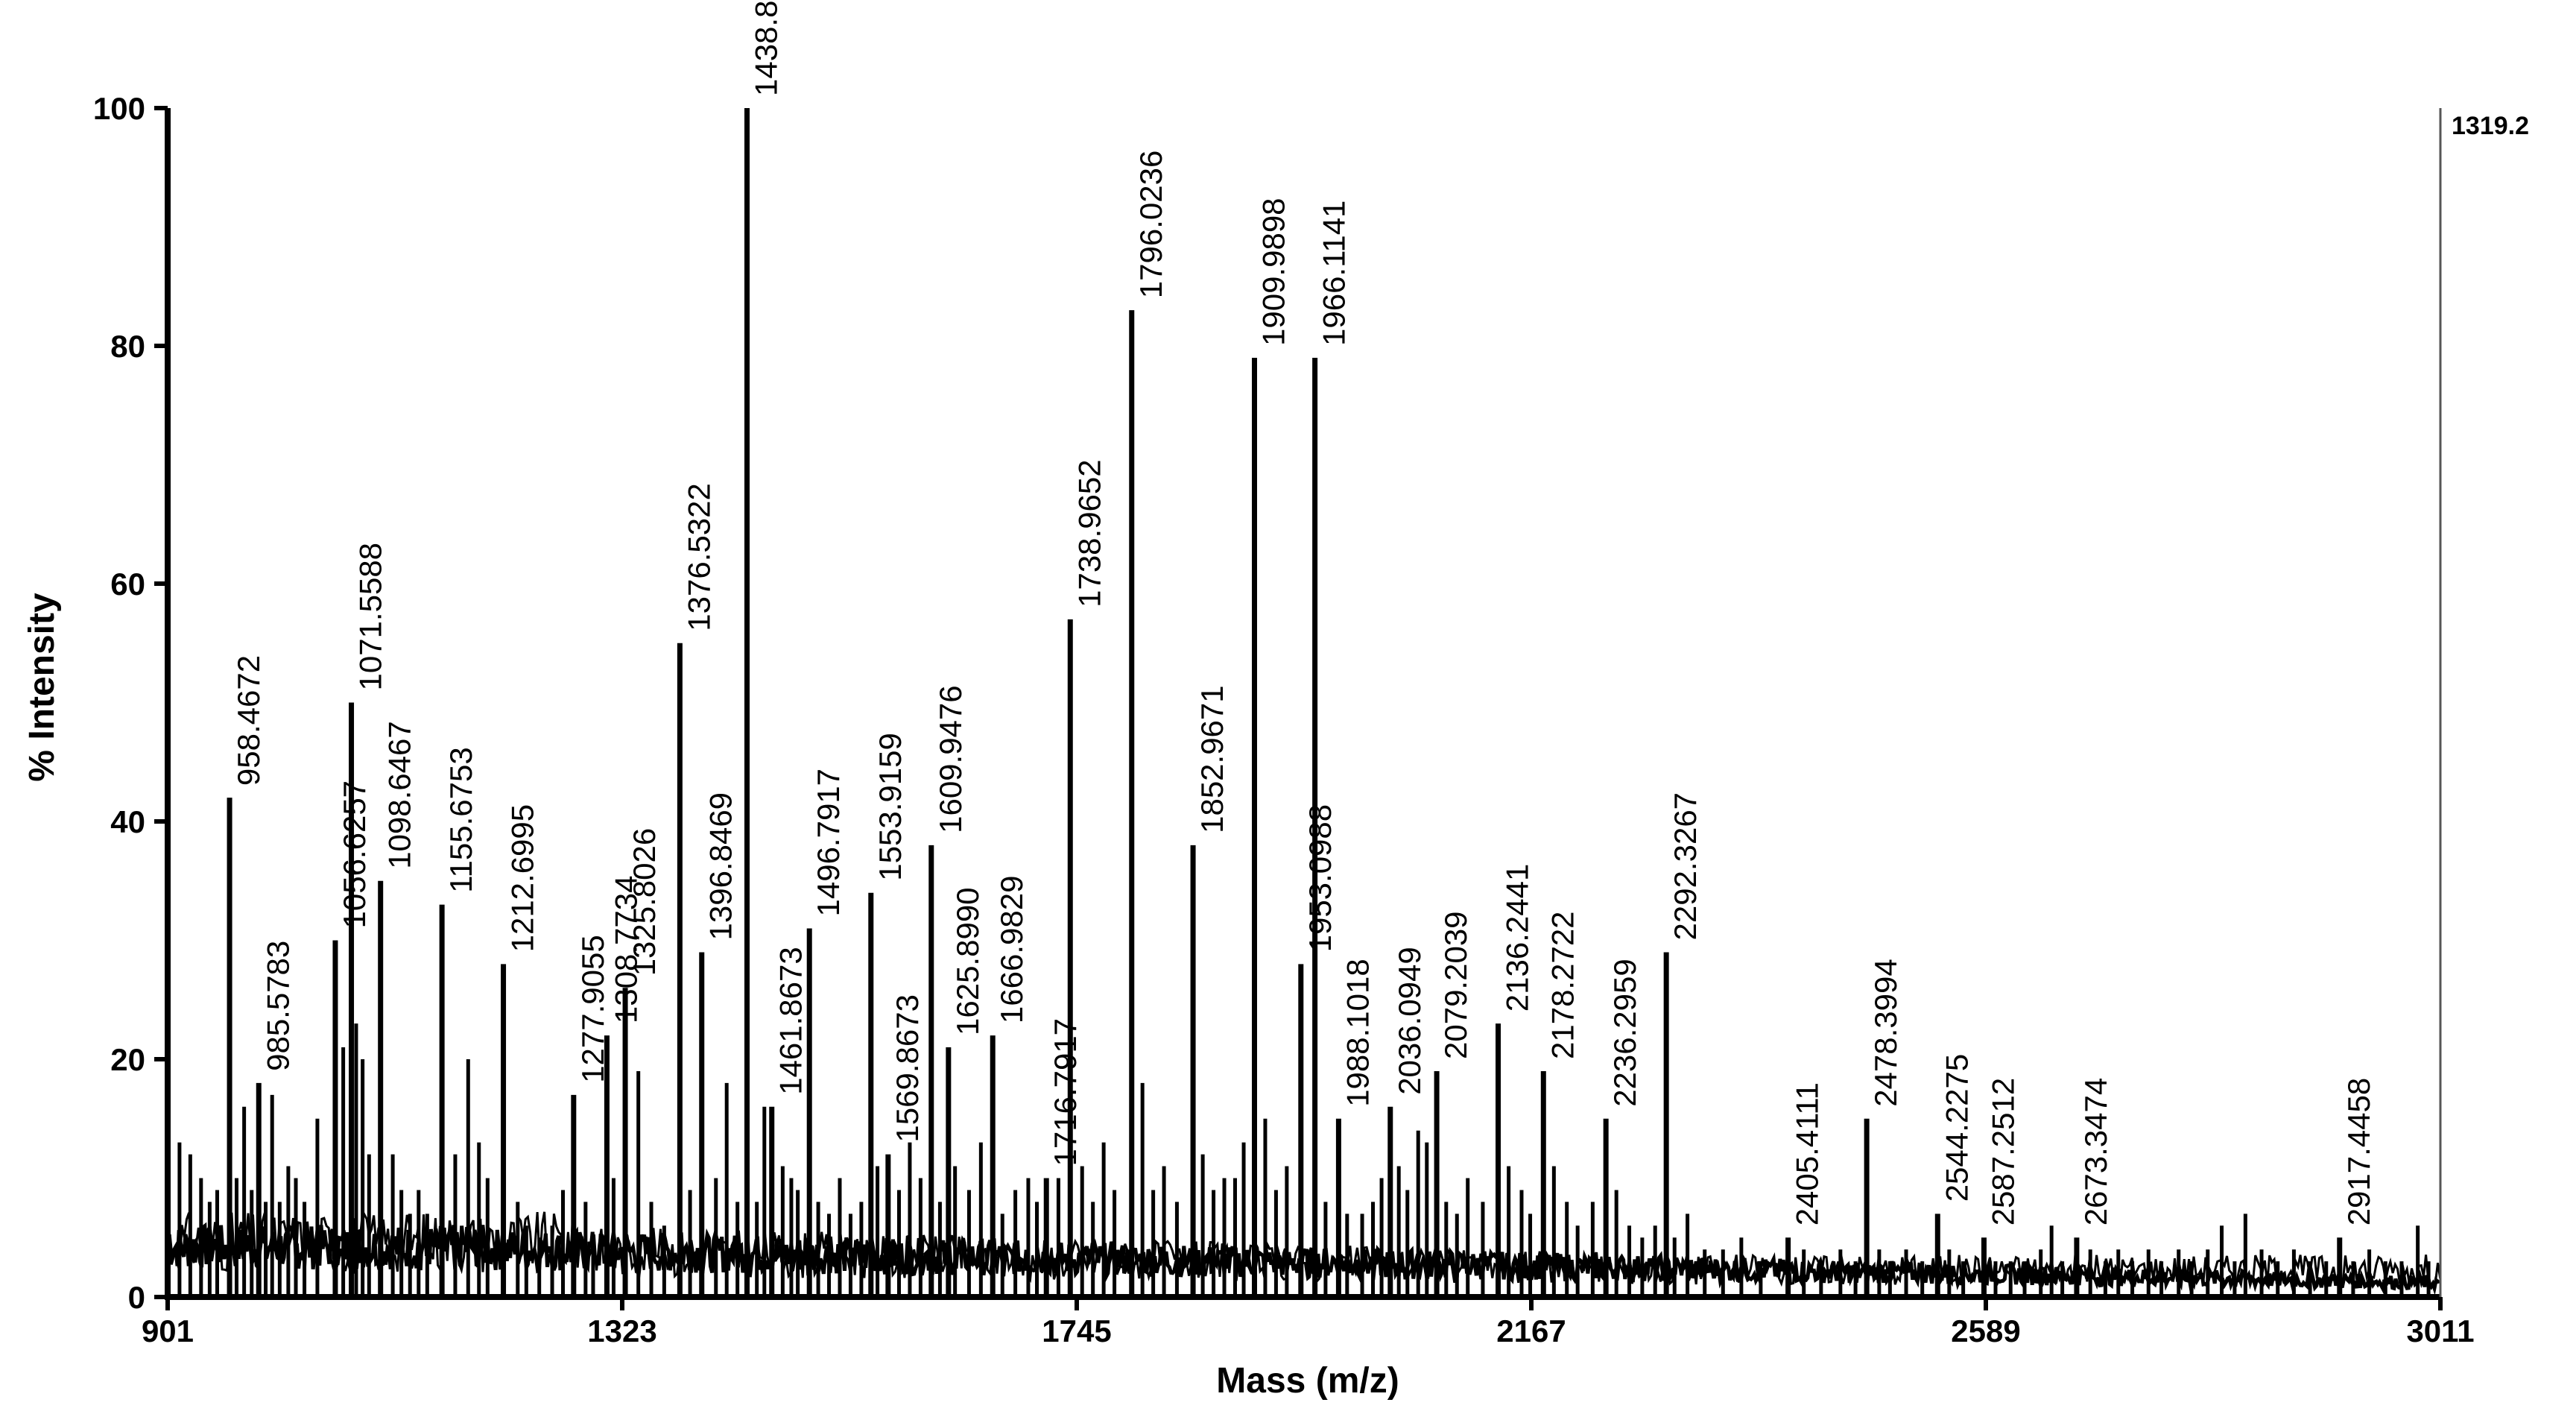 This screenshot has width=2576, height=1420. Describe the element at coordinates (128, 347) in the screenshot. I see `y-tick-label: 80` at that location.